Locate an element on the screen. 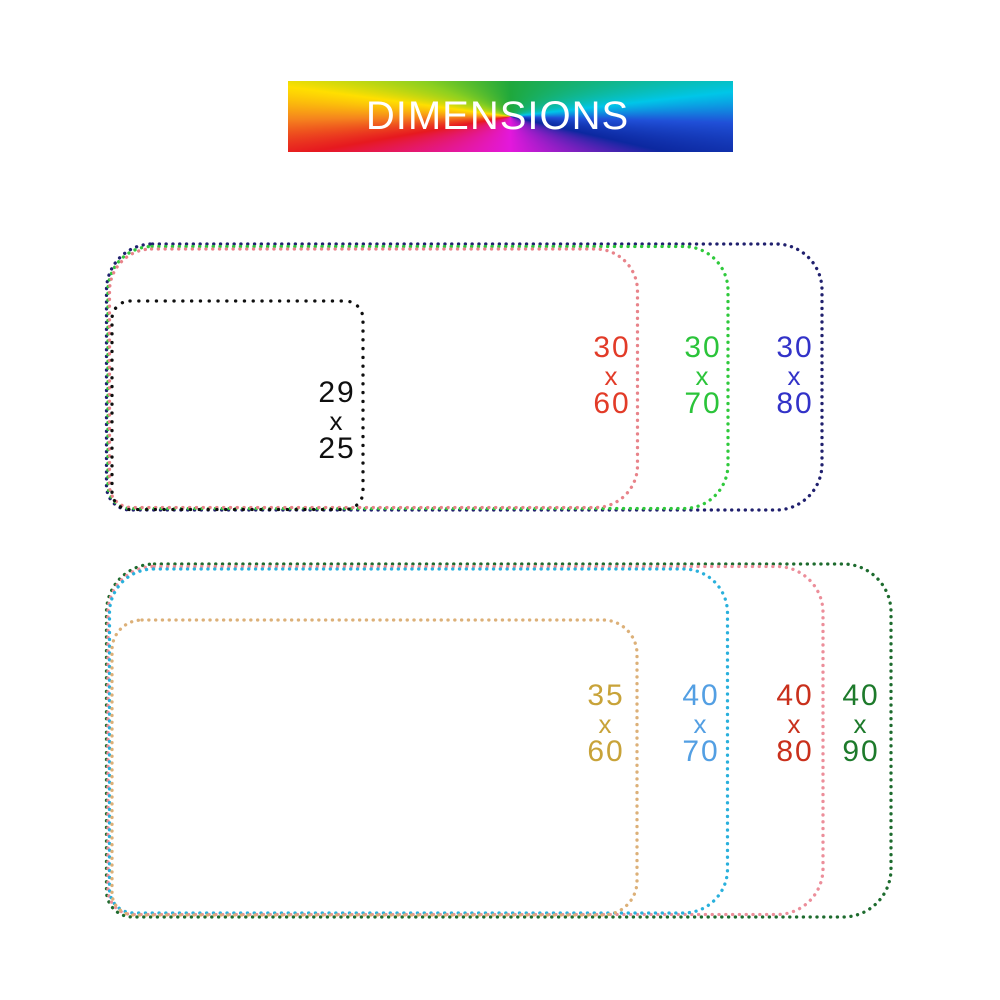  size-40x80-separator: x is located at coordinates (795, 724).